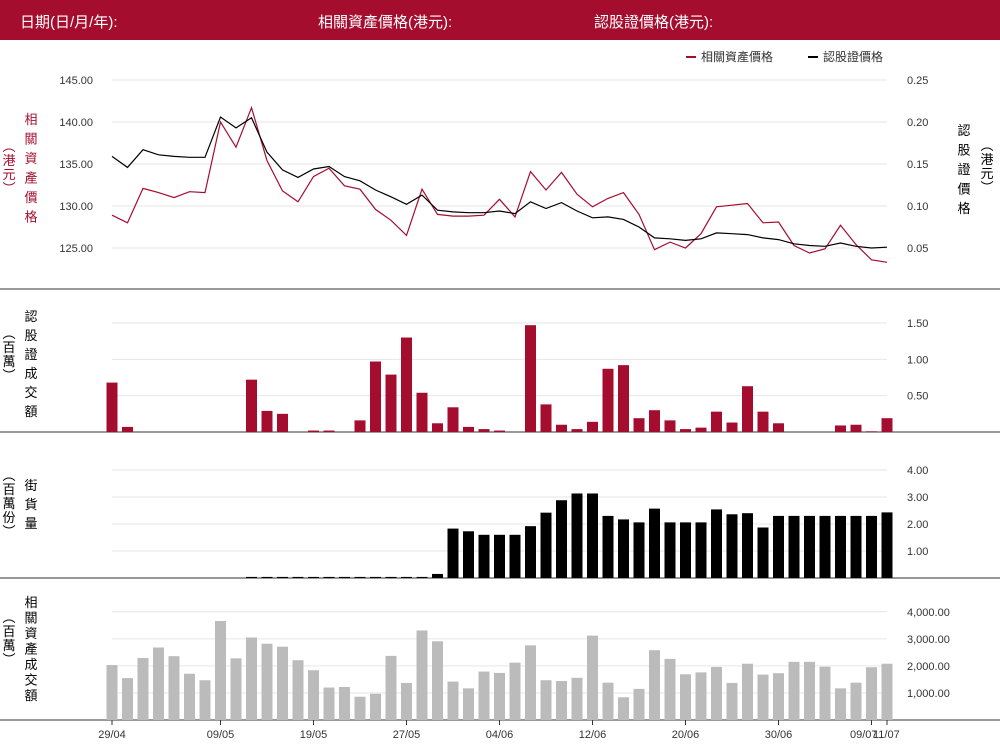  I want to click on right-axis-title-char: 認, so click(963, 130).